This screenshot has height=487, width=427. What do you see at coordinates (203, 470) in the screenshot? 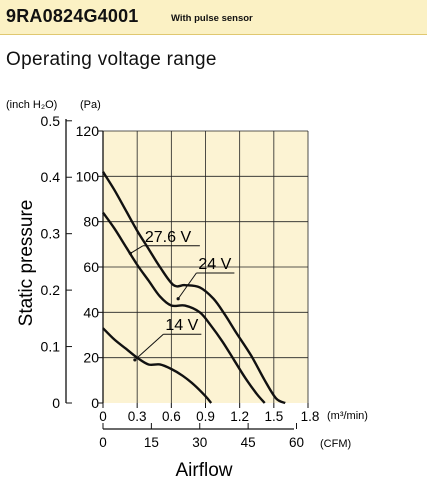
I see `x-axis-title: Airflow` at bounding box center [203, 470].